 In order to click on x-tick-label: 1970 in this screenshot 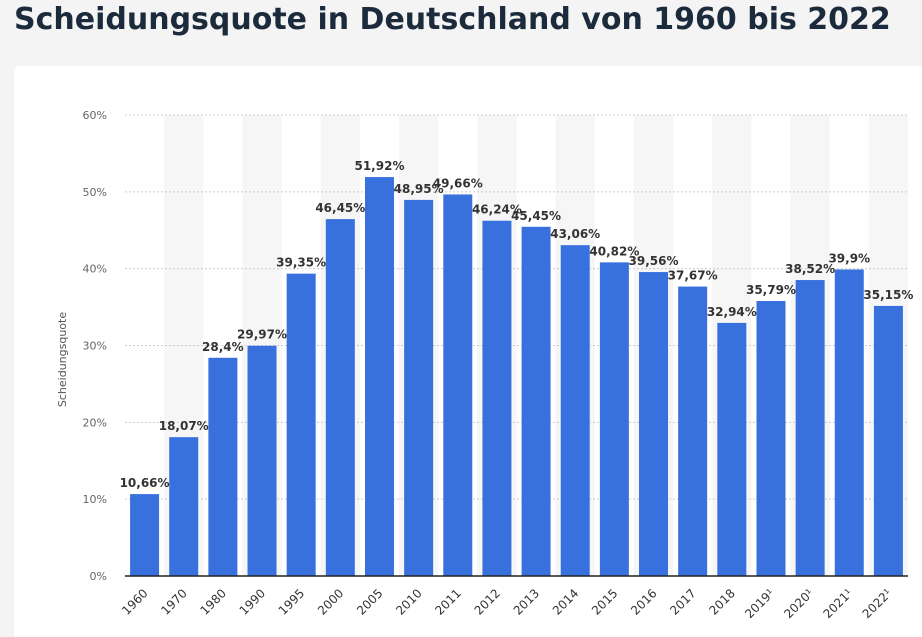, I will do `click(173, 601)`.